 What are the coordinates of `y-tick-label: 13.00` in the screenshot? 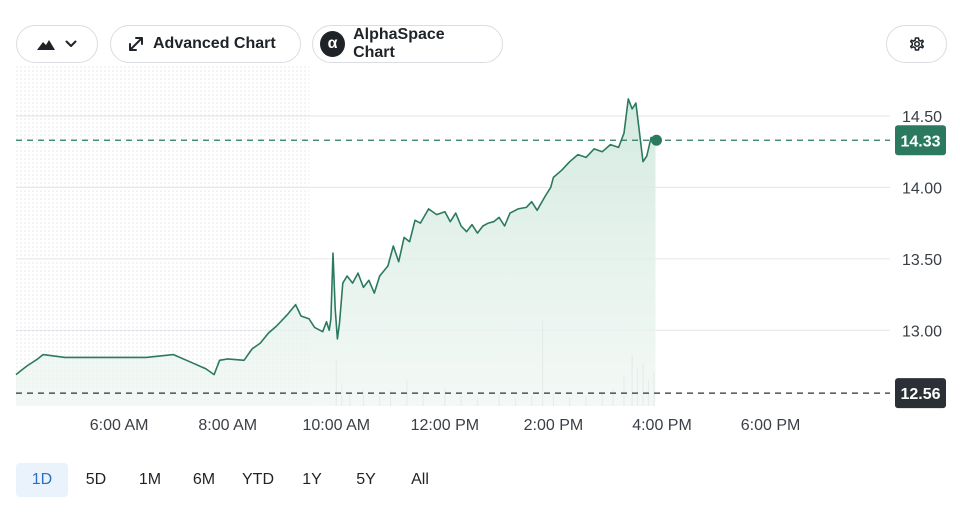 It's located at (922, 331).